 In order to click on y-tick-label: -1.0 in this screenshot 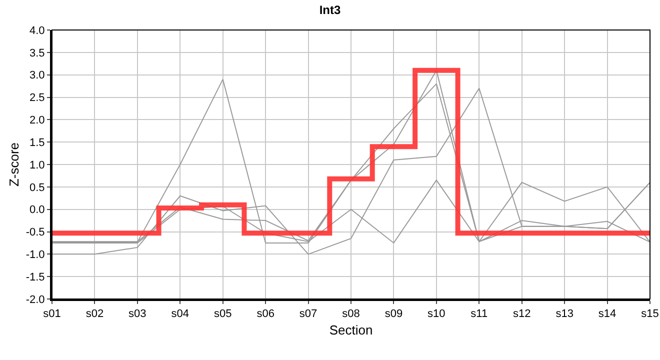, I will do `click(35, 255)`.